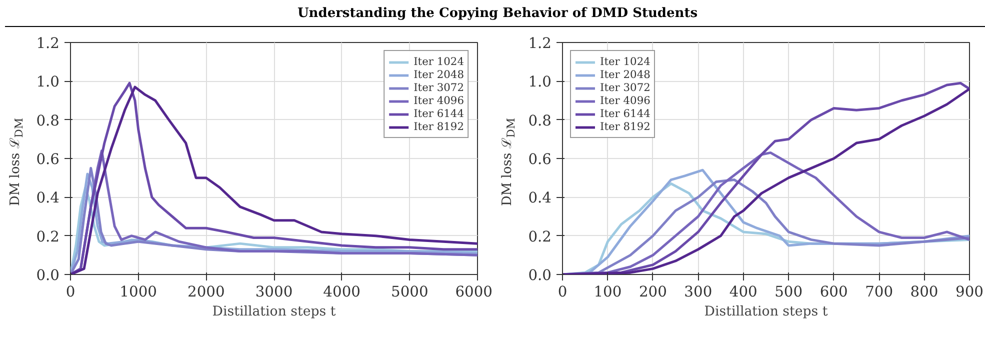  I want to click on x-tick-label: 3000, so click(274, 292).